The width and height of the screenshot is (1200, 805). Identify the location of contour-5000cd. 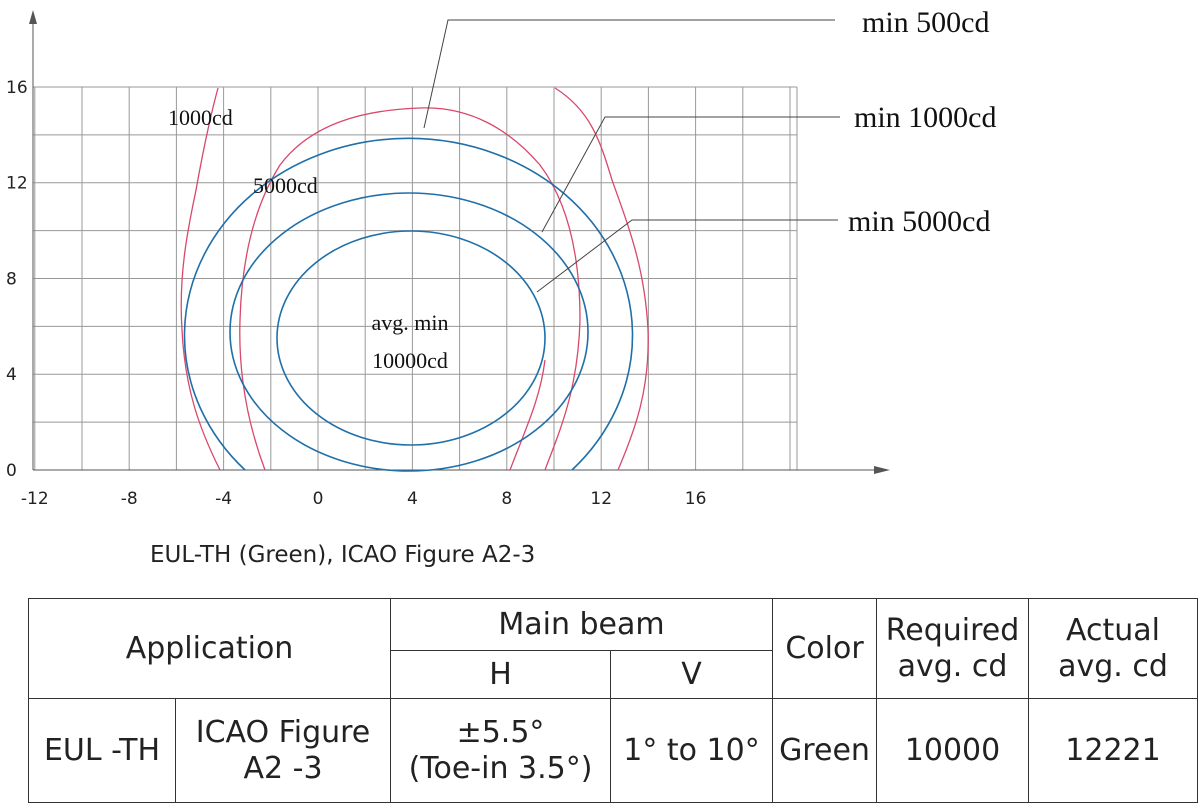
(410, 289).